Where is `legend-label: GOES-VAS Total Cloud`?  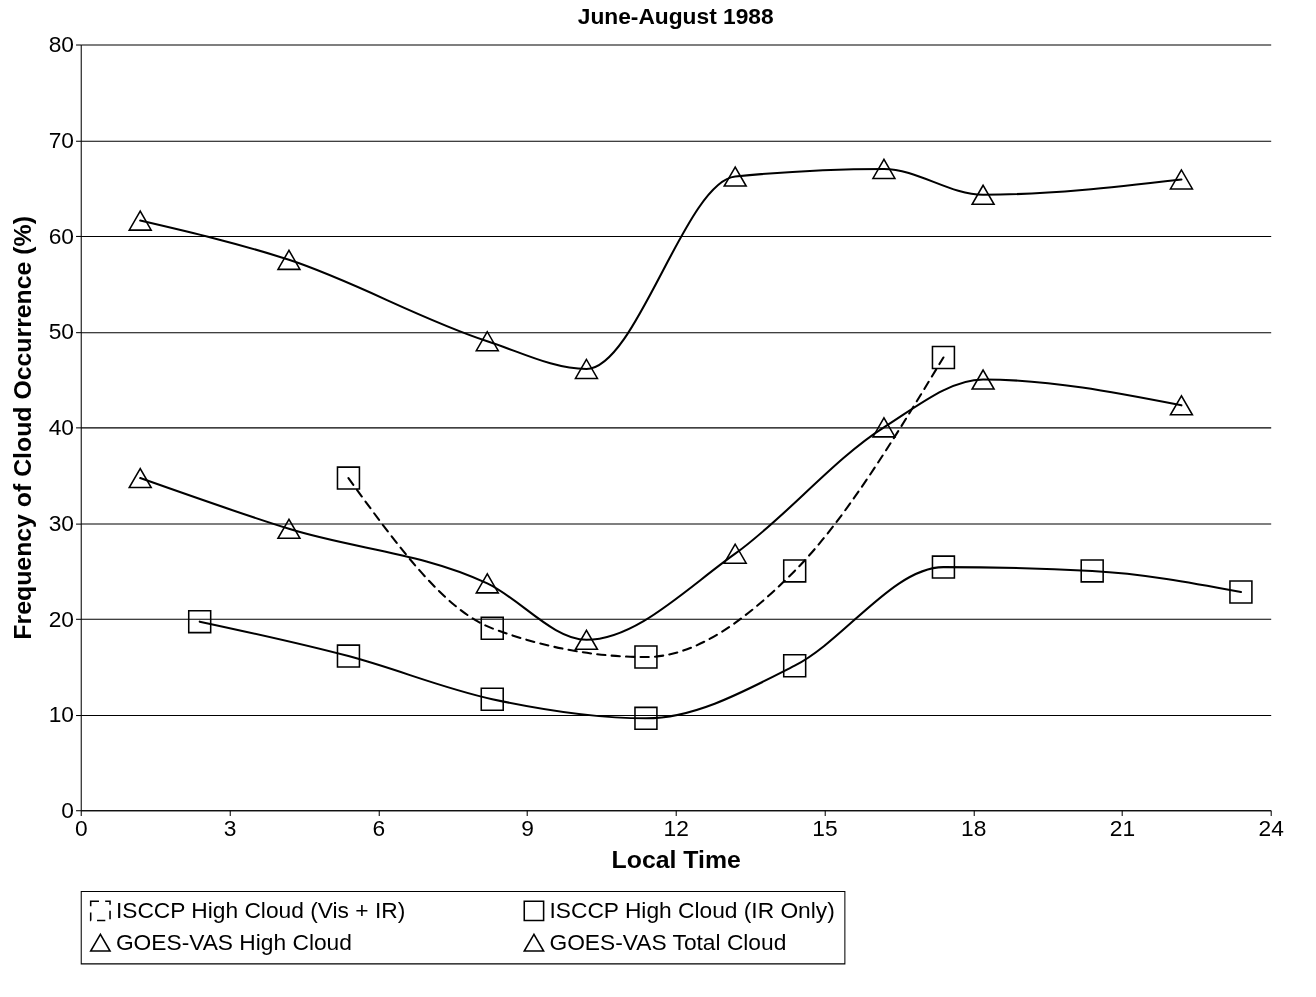 legend-label: GOES-VAS Total Cloud is located at coordinates (668, 941).